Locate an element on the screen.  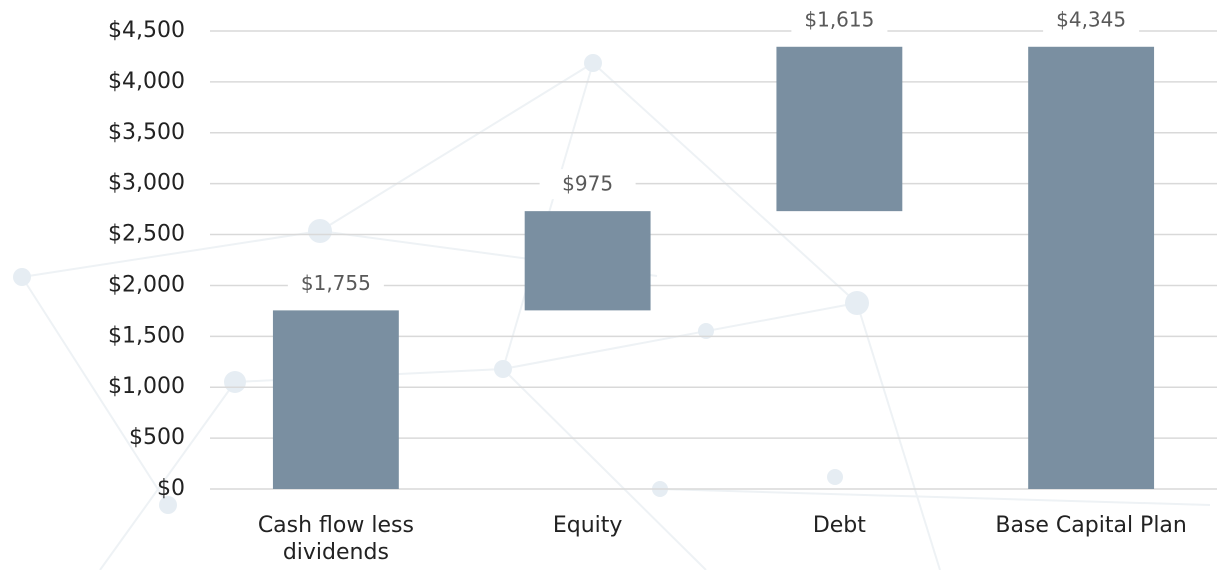
y-tick-label: $2,000 is located at coordinates (146, 284).